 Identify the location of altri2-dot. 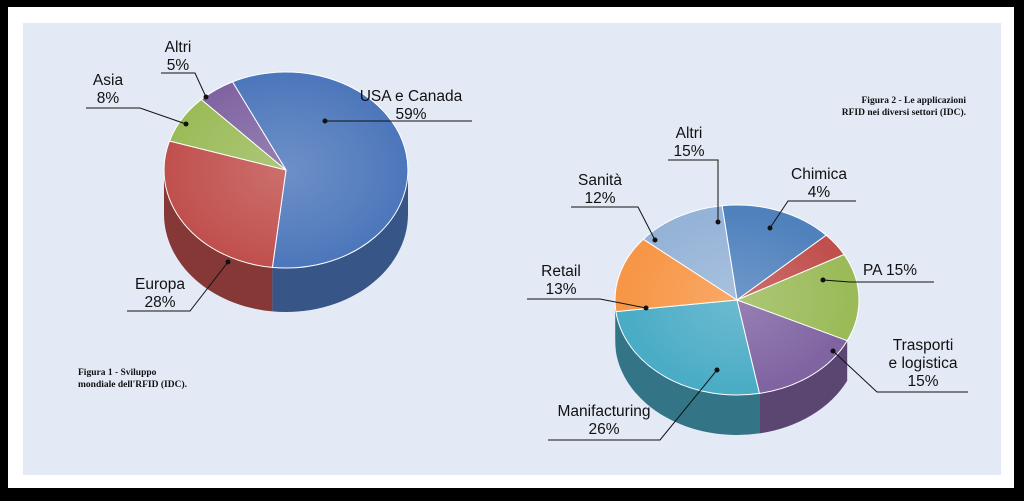
(718, 222).